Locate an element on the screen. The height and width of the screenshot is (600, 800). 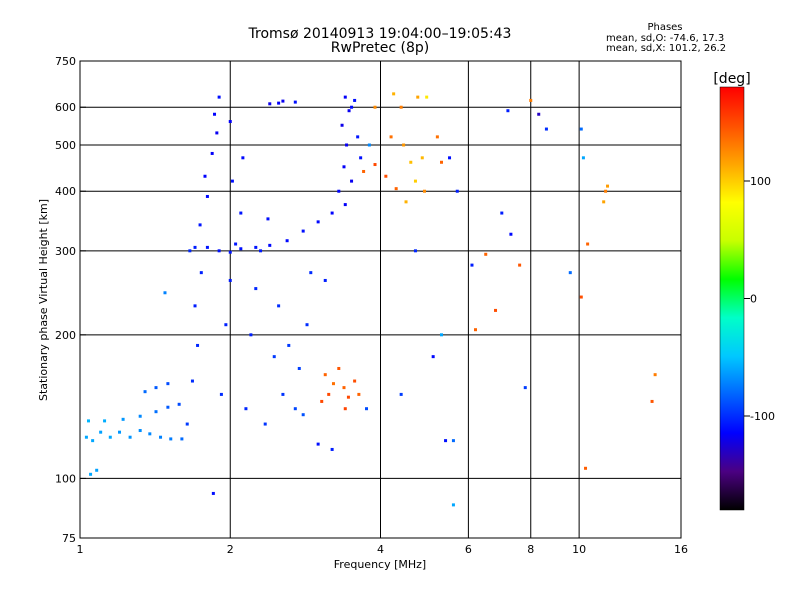
y-axis-ticks: 75 100 200 300 400 500 600 750 is located at coordinates (70, 300).